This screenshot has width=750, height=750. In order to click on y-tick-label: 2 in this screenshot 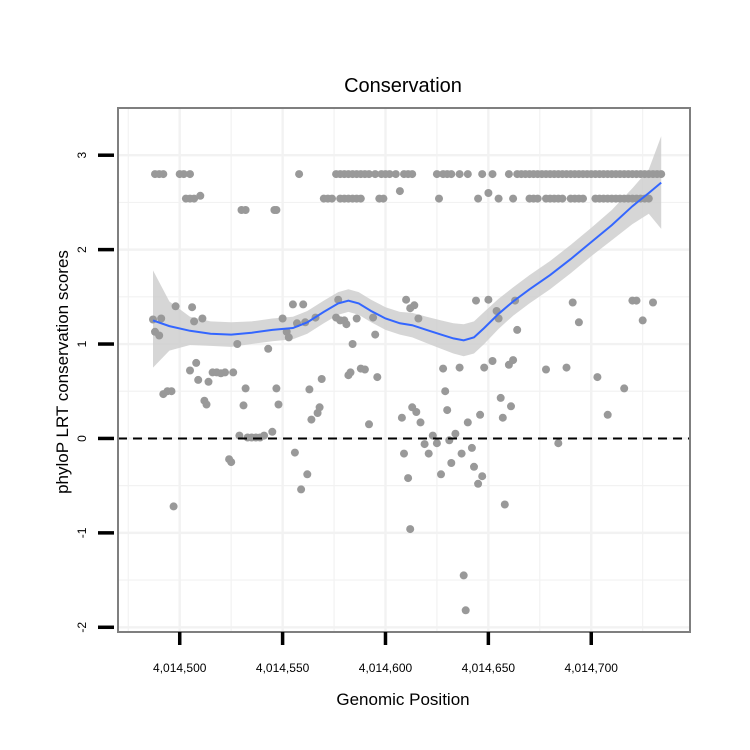, I will do `click(82, 249)`.